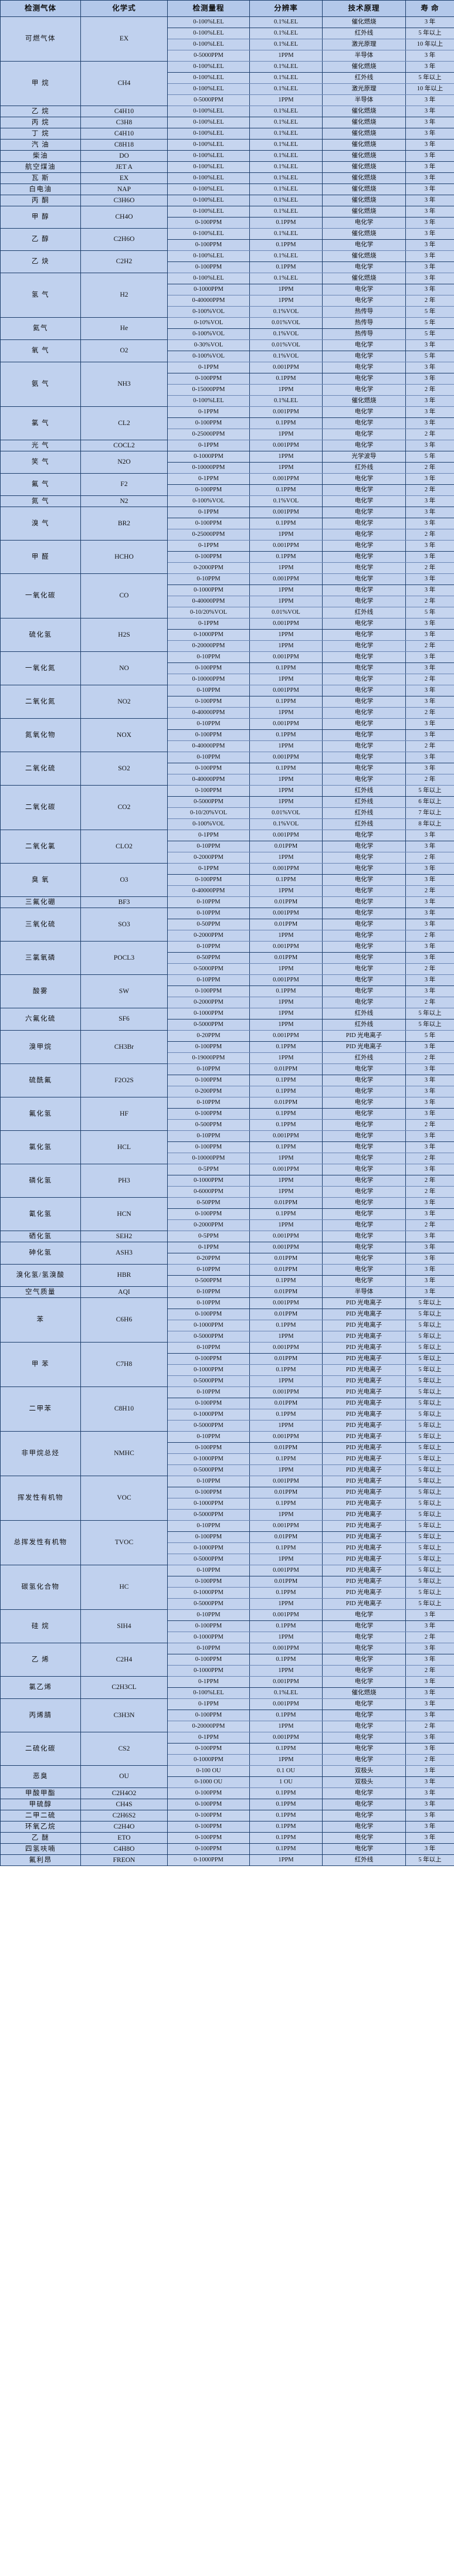  What do you see at coordinates (124, 557) in the screenshot?
I see `chemical-formula-cell: HCHO` at bounding box center [124, 557].